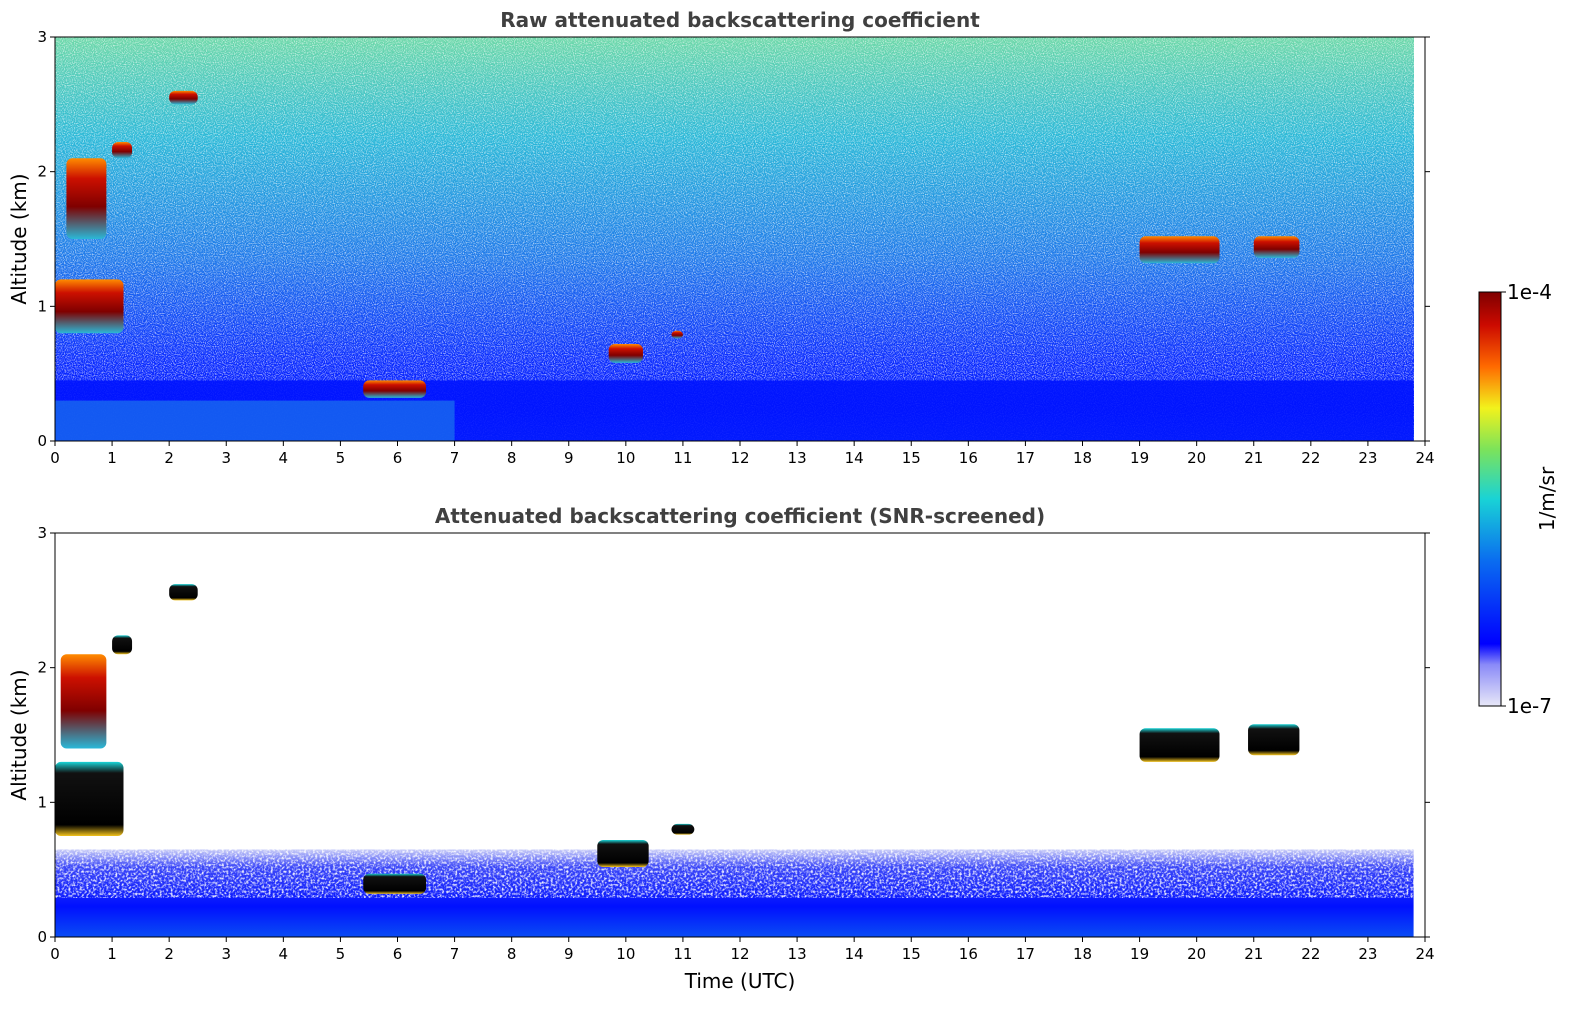  What do you see at coordinates (255, 420) in the screenshot?
I see `boundary-layer-core` at bounding box center [255, 420].